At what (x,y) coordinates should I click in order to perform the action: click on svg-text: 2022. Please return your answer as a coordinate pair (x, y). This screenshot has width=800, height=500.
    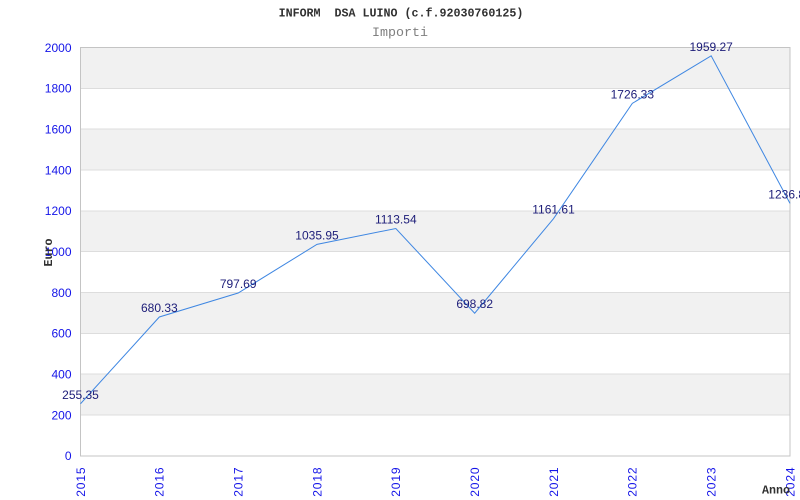
    Looking at the image, I should click on (633, 482).